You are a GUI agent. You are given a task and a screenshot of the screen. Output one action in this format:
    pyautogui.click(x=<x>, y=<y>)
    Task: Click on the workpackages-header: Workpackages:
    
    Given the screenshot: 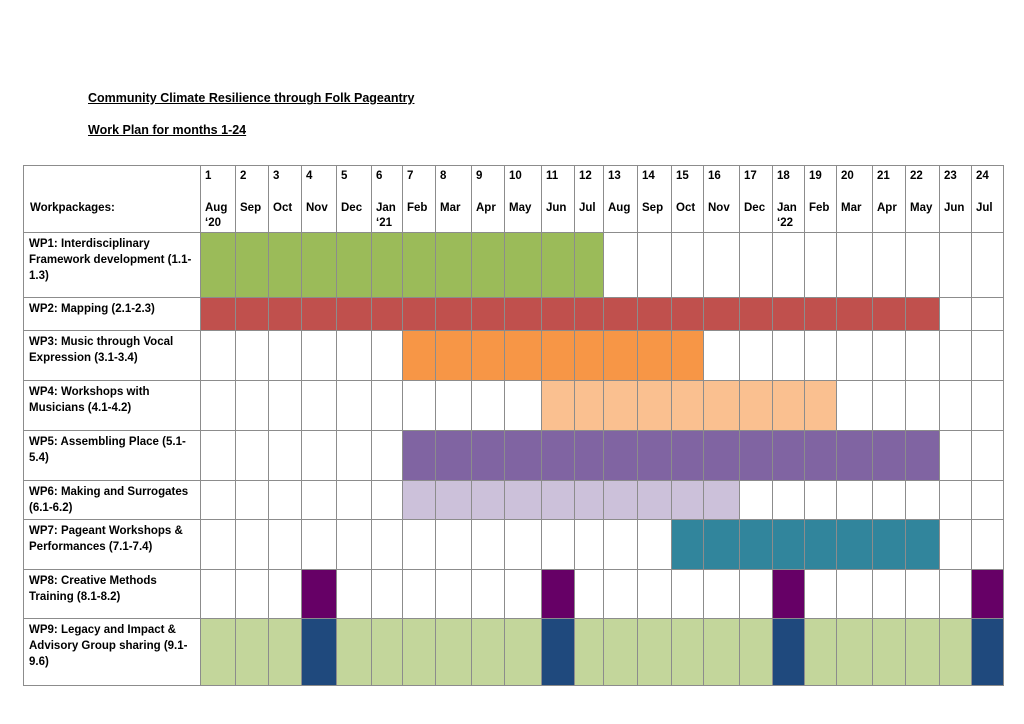 What is the action you would take?
    pyautogui.click(x=112, y=199)
    